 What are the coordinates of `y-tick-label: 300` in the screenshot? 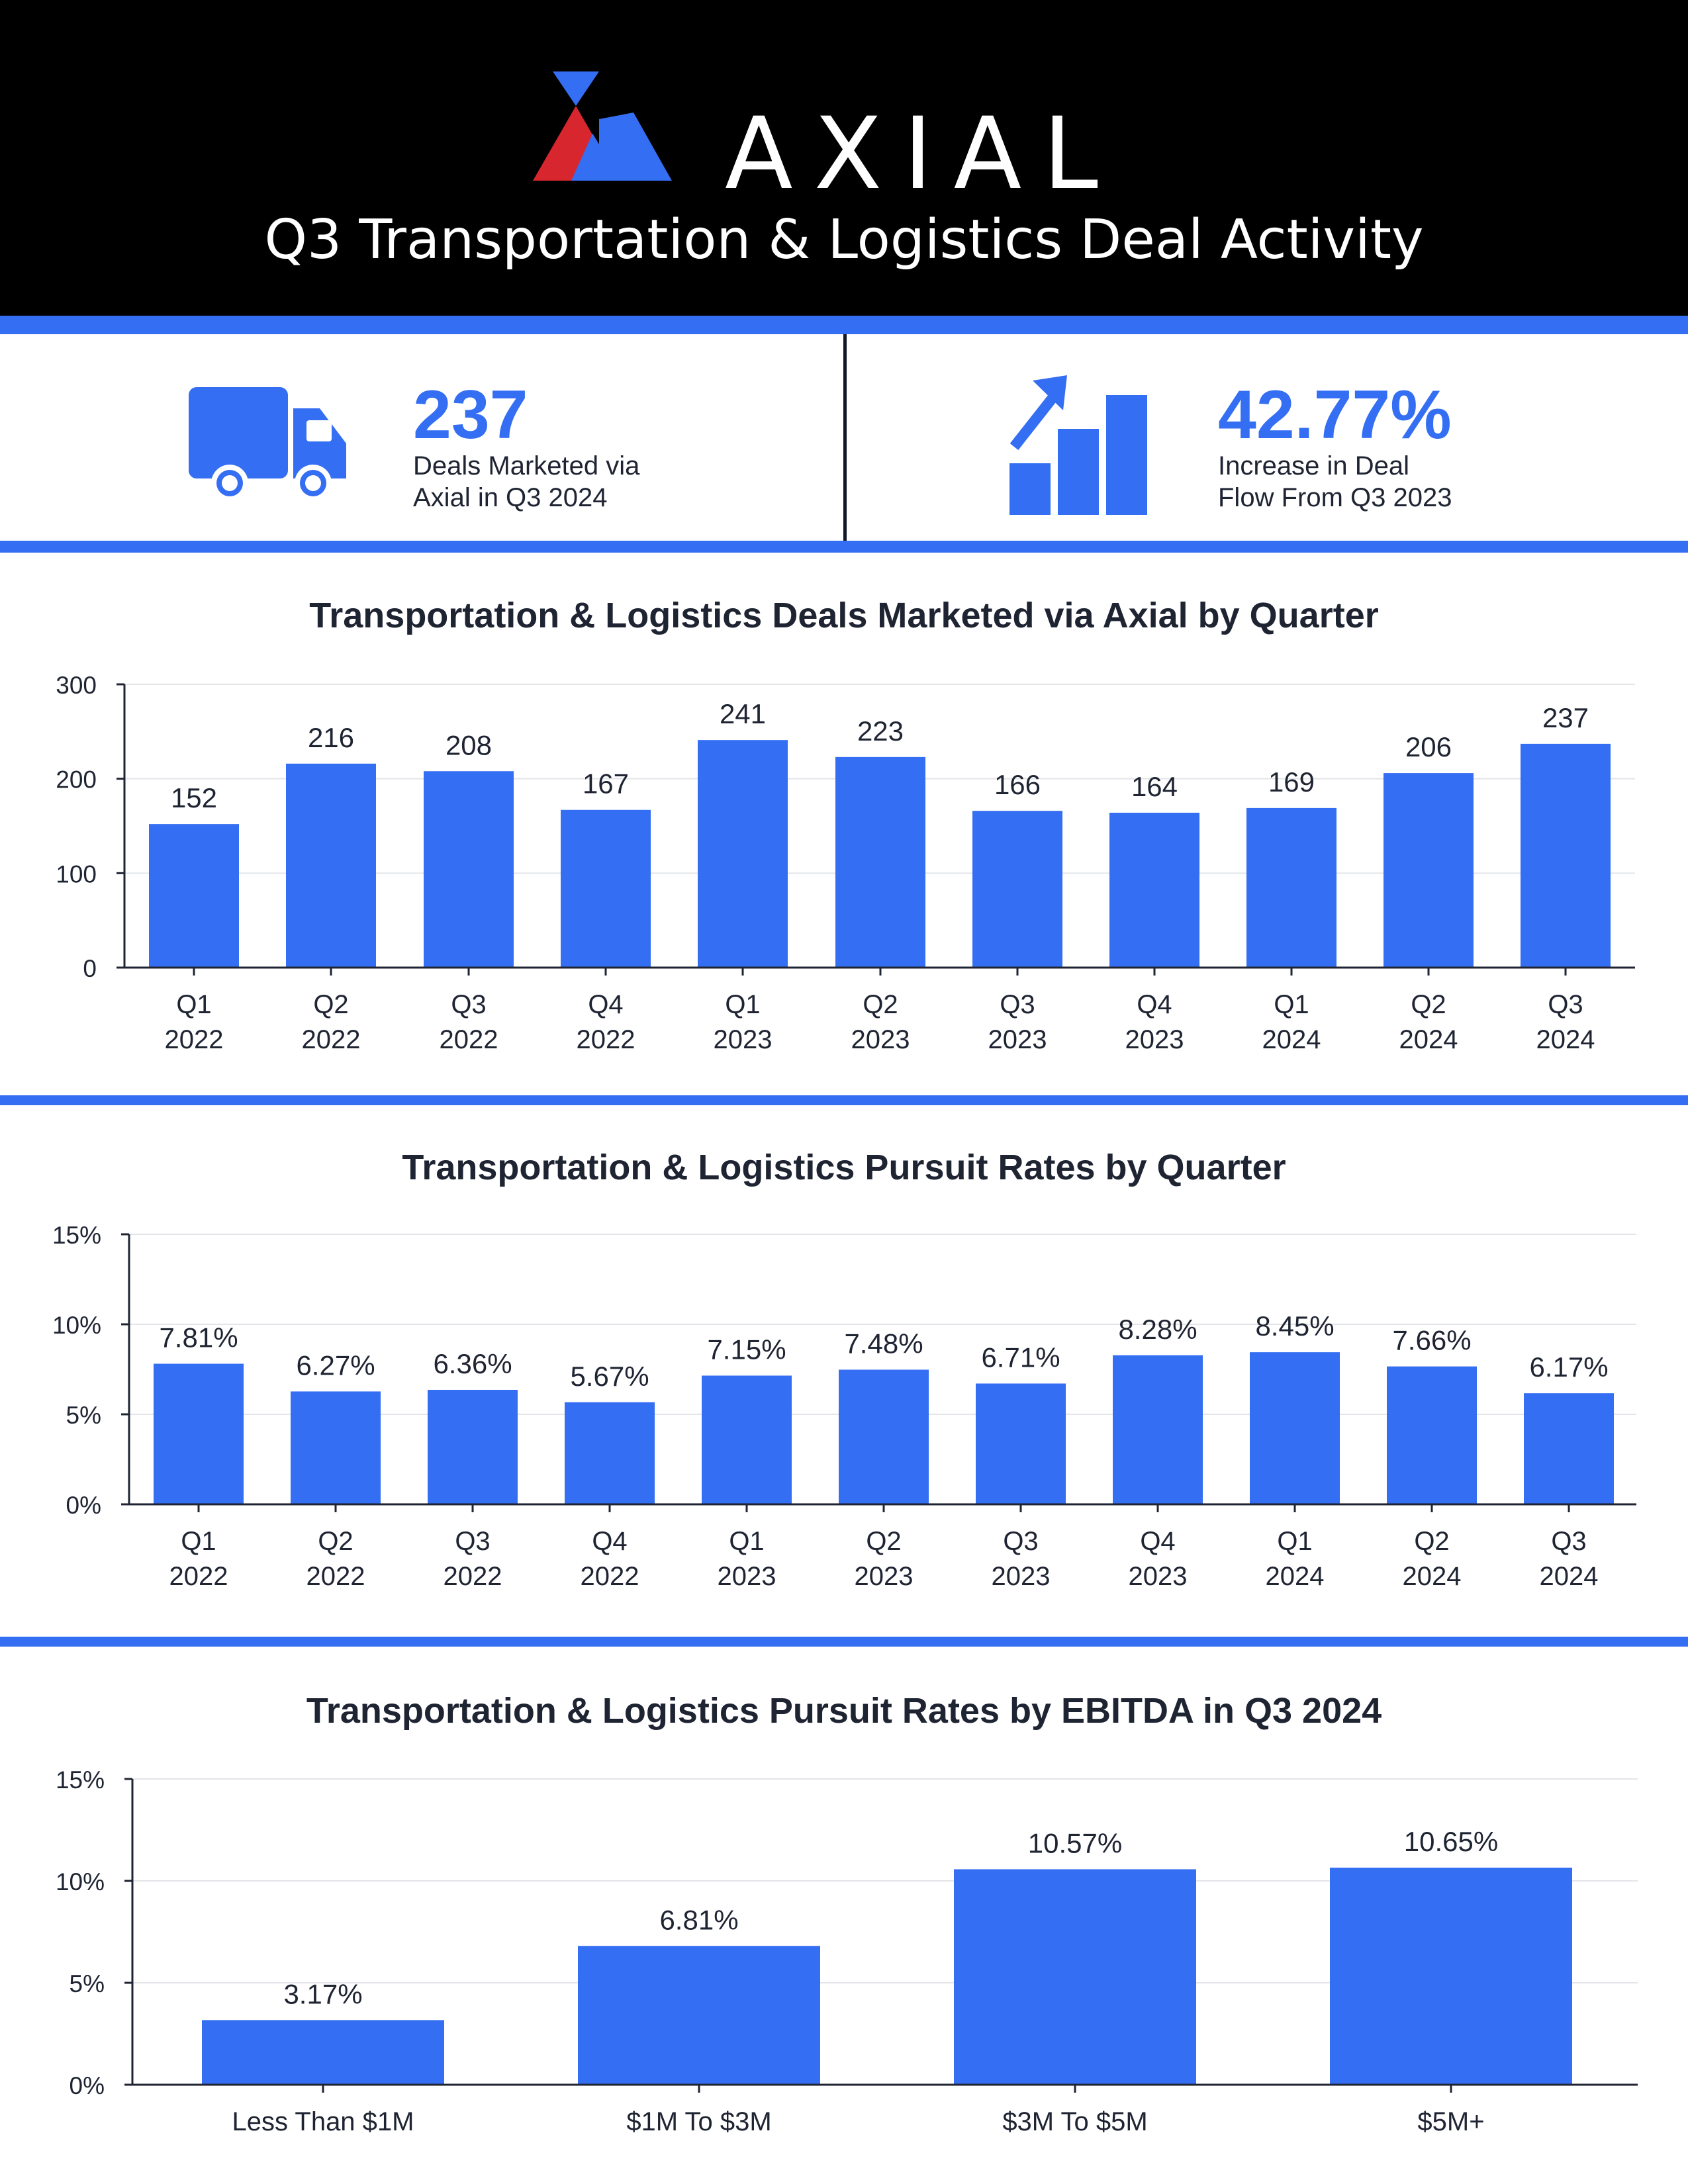 It's located at (76, 685).